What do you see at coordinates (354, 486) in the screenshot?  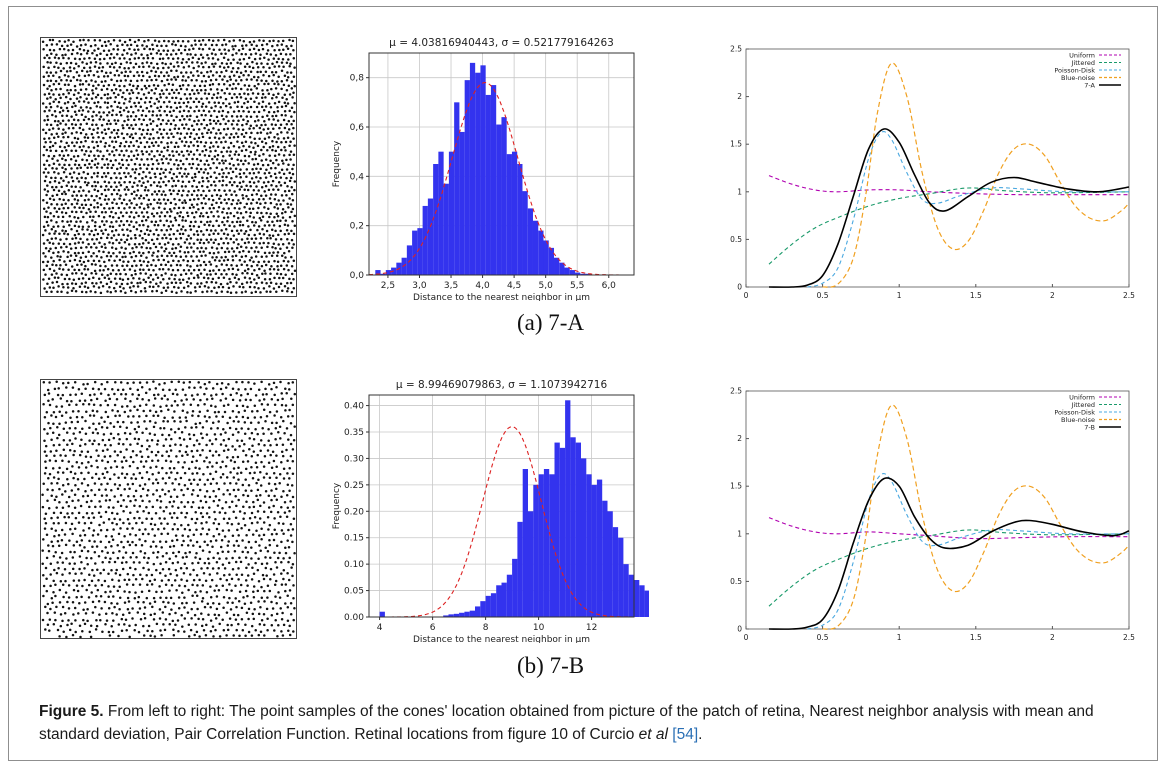 I see `hist-ytick-label: 0.25` at bounding box center [354, 486].